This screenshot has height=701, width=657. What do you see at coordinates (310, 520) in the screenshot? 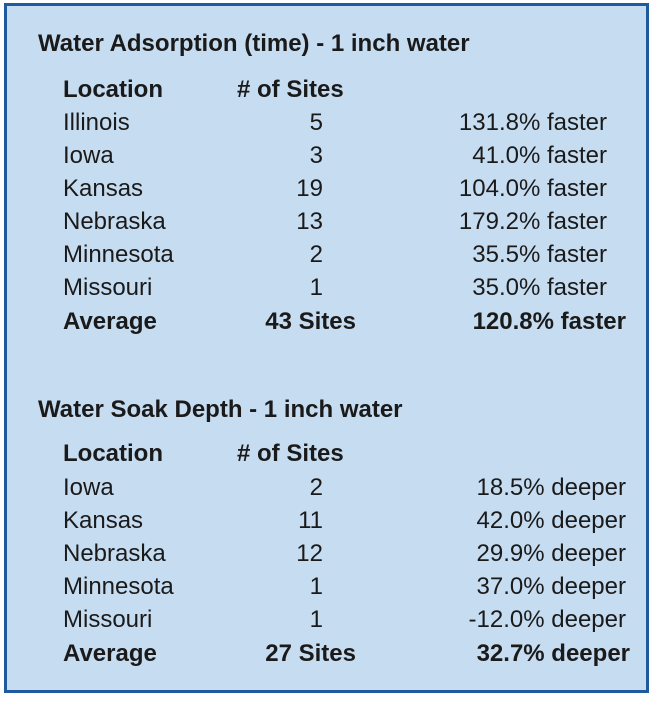
I see `sites-cell: 11` at bounding box center [310, 520].